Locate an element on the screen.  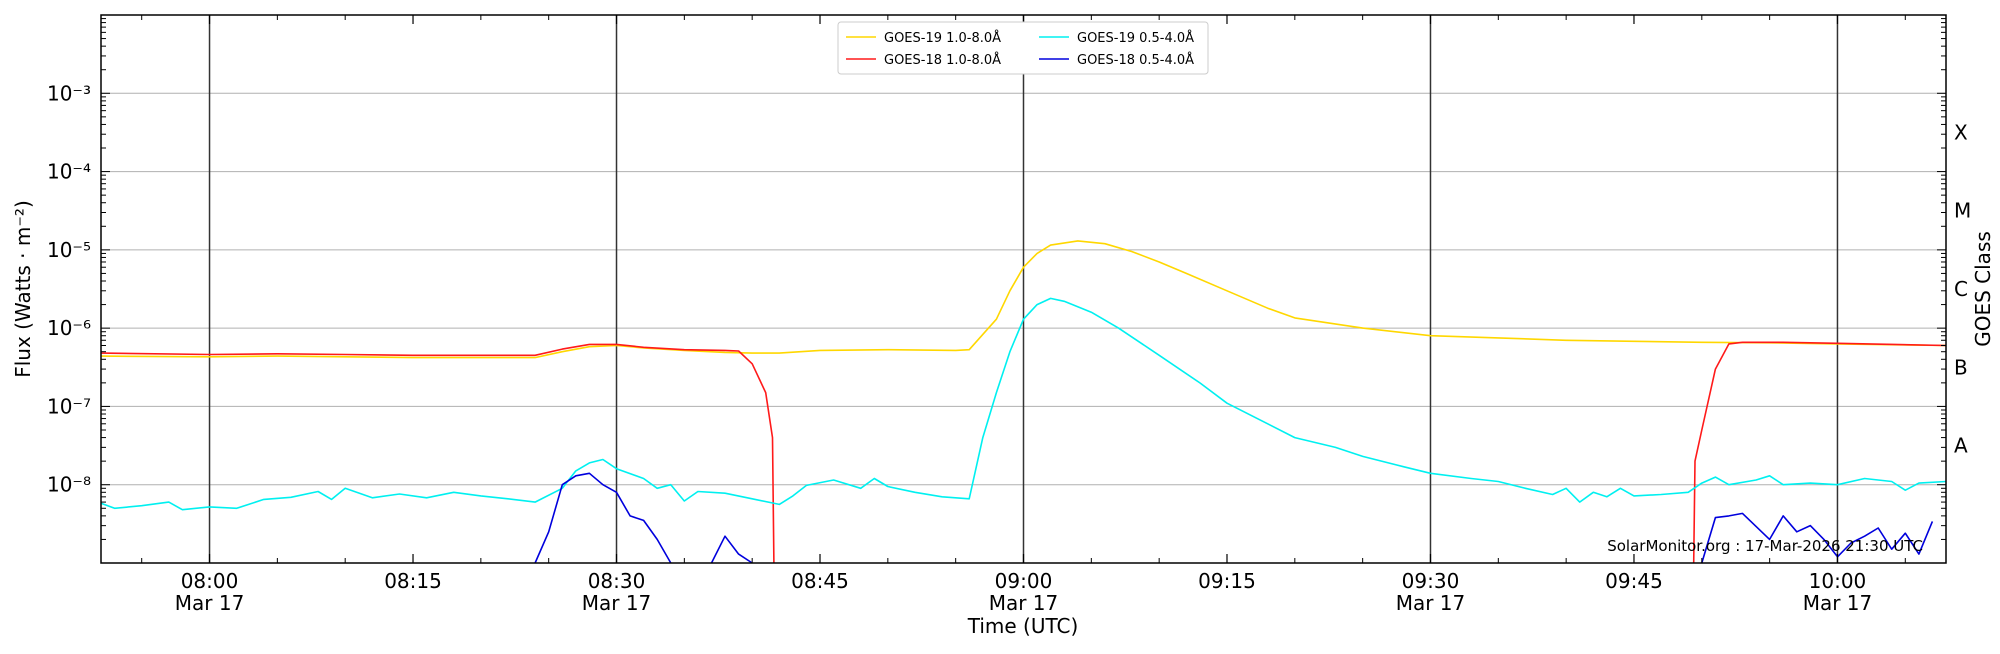
x-tick-label: 09:30 is located at coordinates (1431, 581).